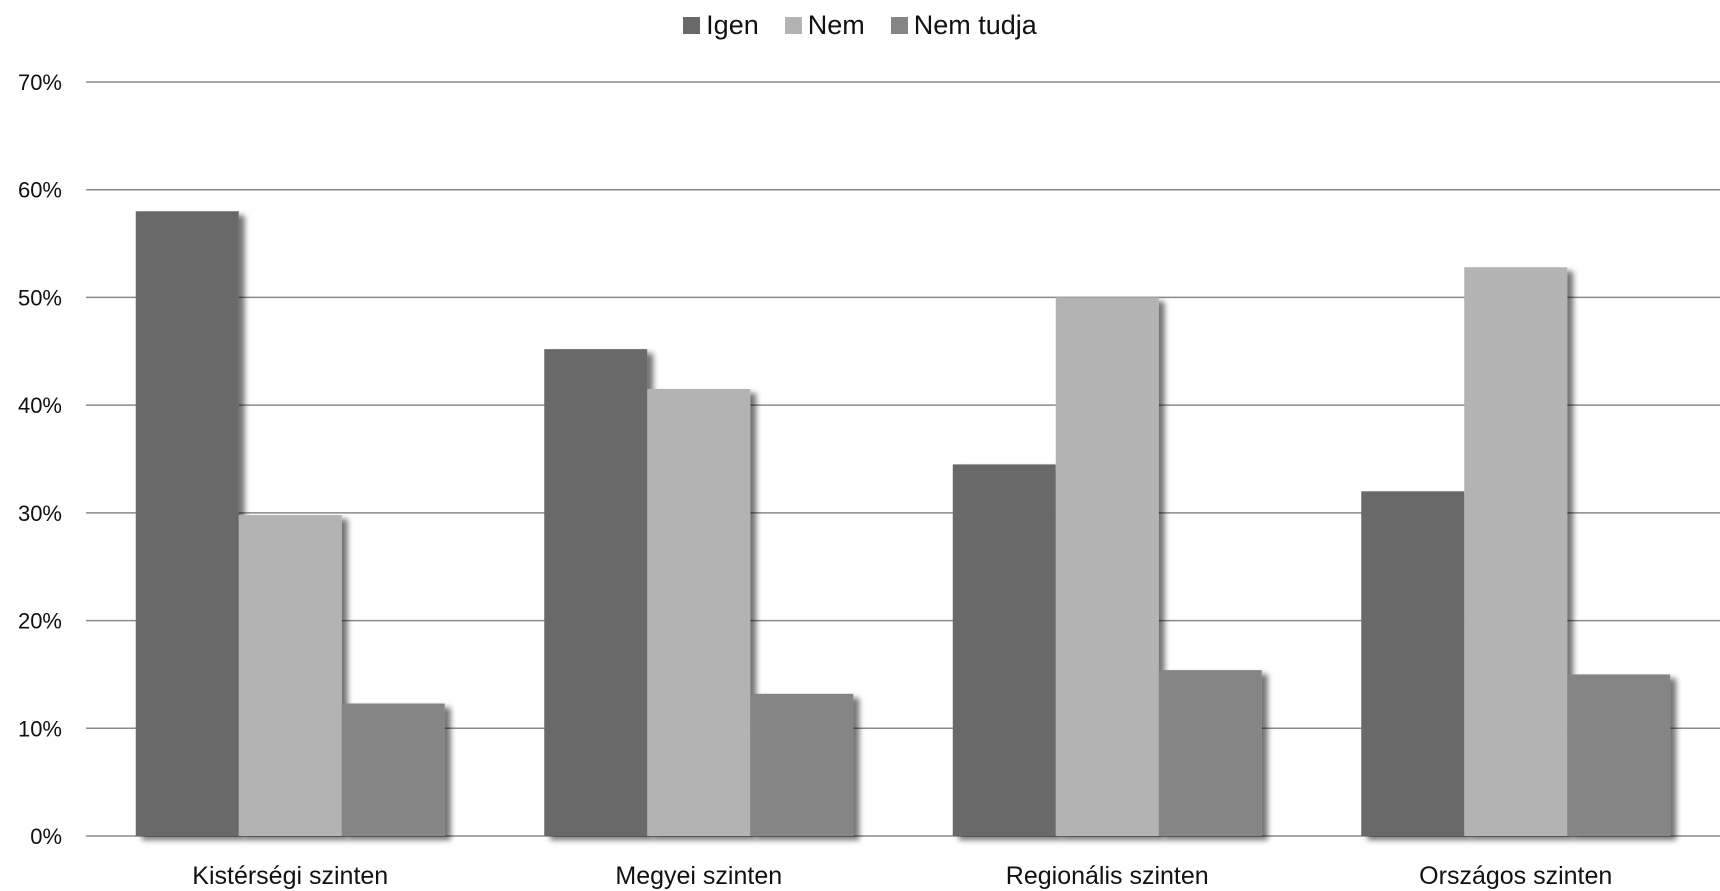  I want to click on legend-item-nem-tudja: Nem tudja, so click(963, 25).